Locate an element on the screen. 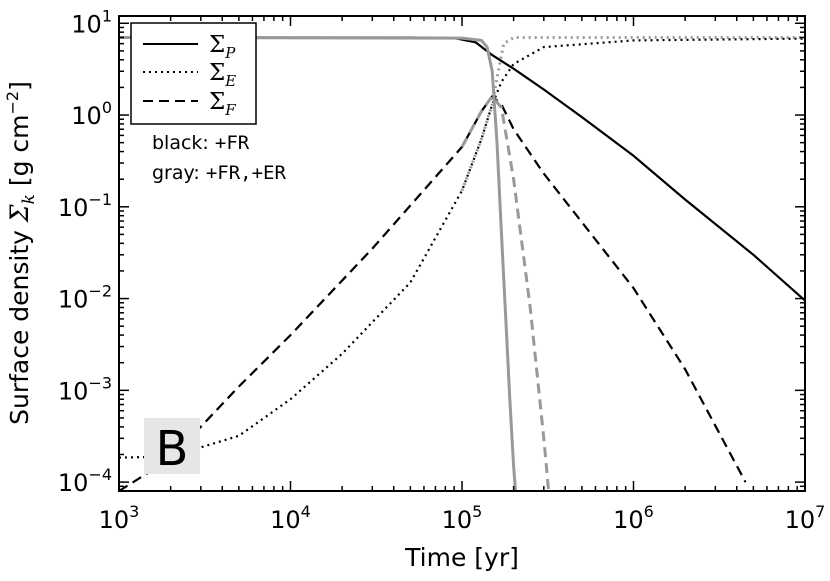 The width and height of the screenshot is (830, 581). annotation-black: black: +FR is located at coordinates (201, 143).